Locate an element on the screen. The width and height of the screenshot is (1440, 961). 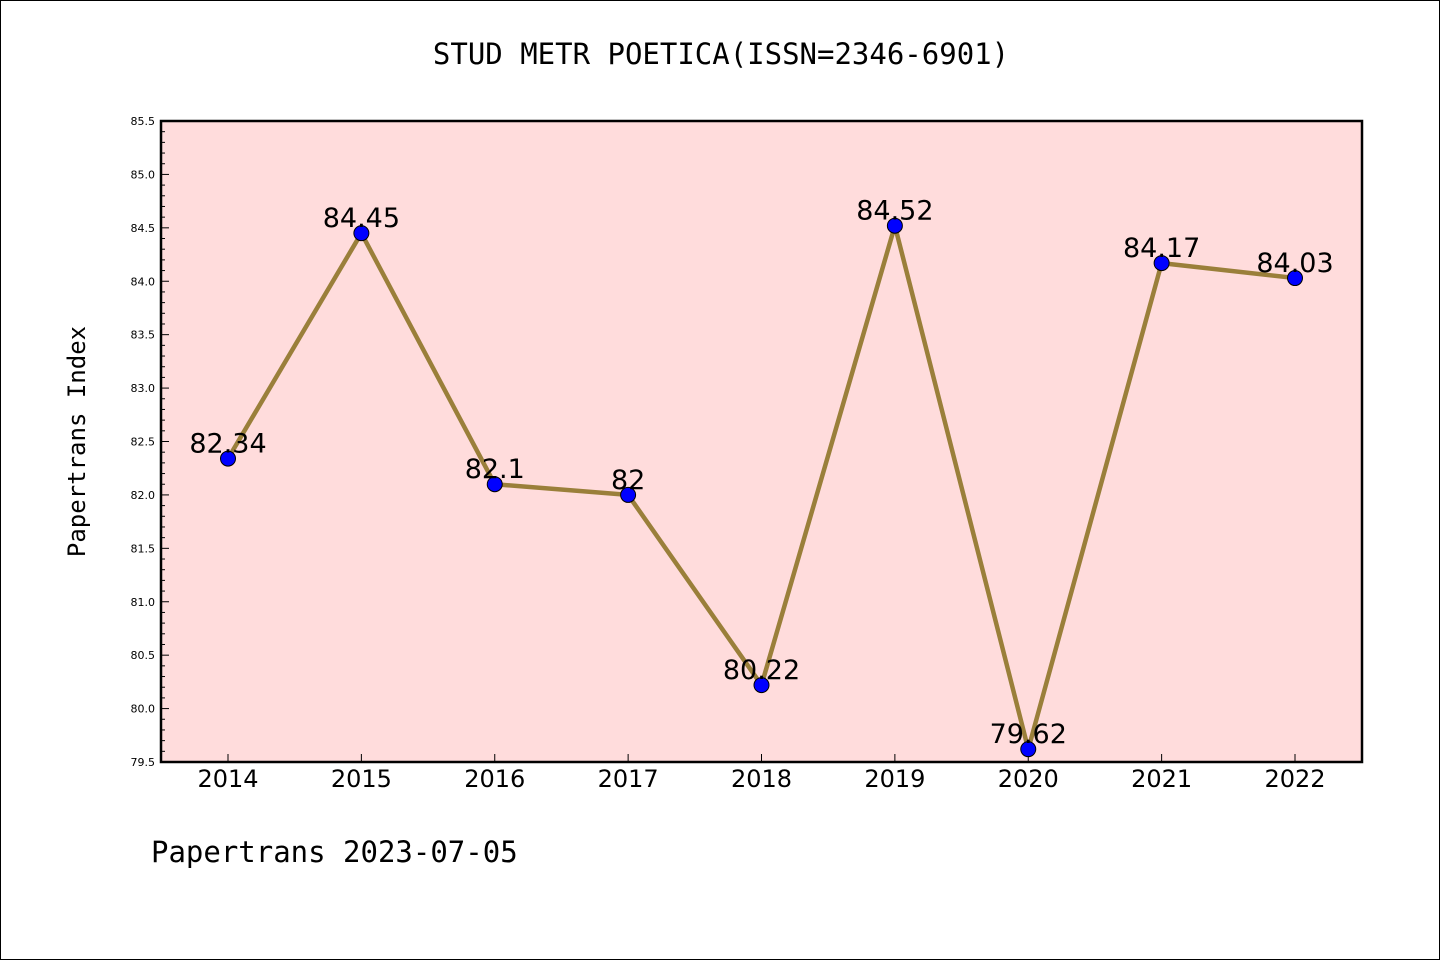
y-tick-label: 84.5 is located at coordinates (143, 228).